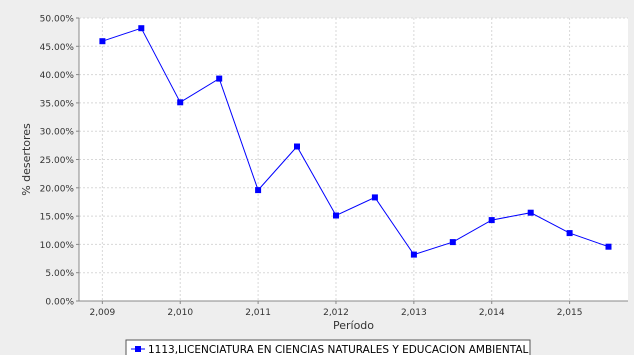 The width and height of the screenshot is (634, 359). I want to click on y-tick-label: 25.00%, so click(57, 161).